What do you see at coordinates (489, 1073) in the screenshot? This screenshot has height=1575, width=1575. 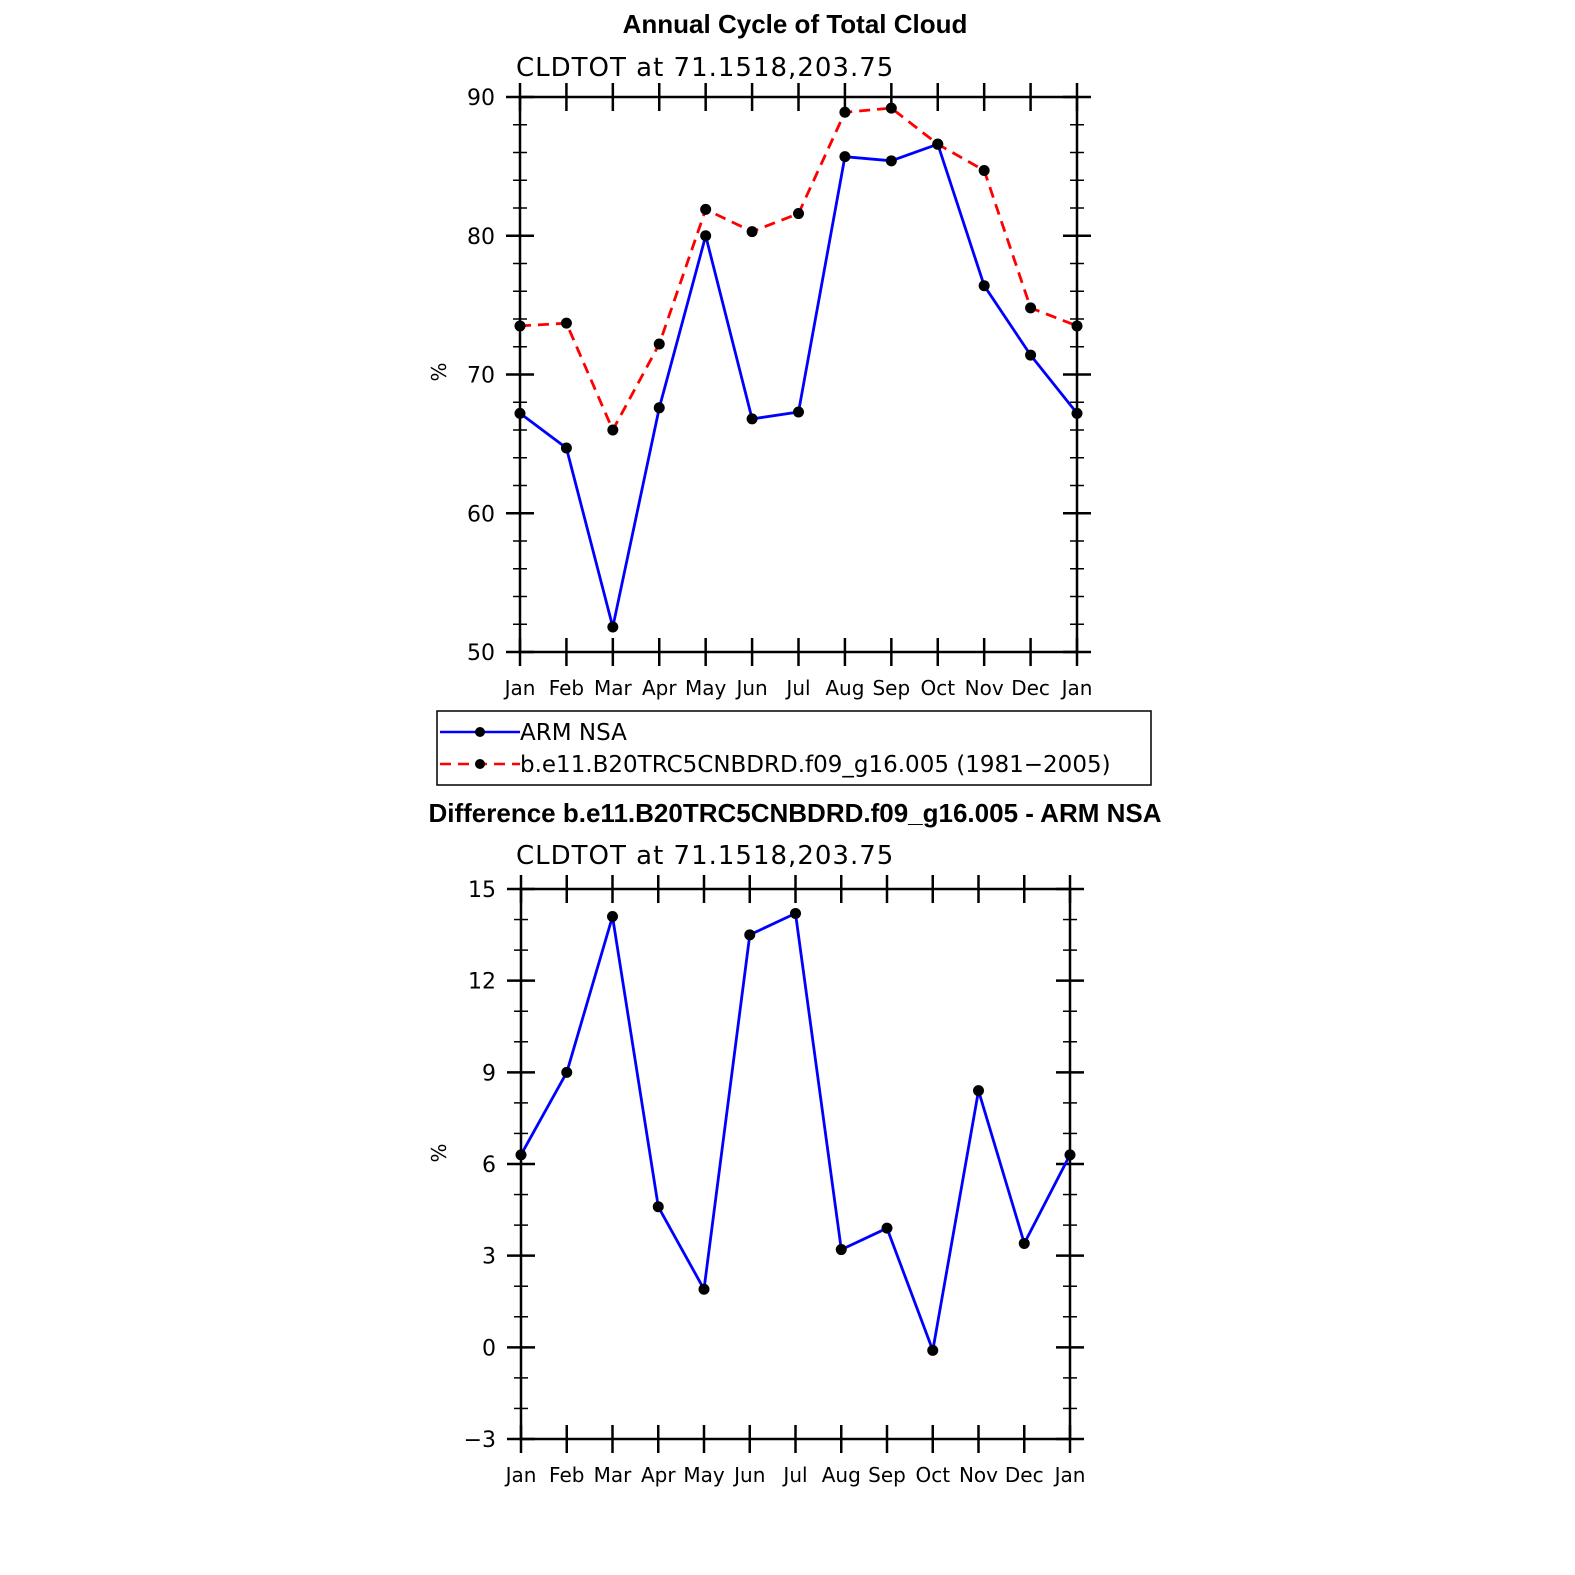 I see `y-tick-label: 9` at bounding box center [489, 1073].